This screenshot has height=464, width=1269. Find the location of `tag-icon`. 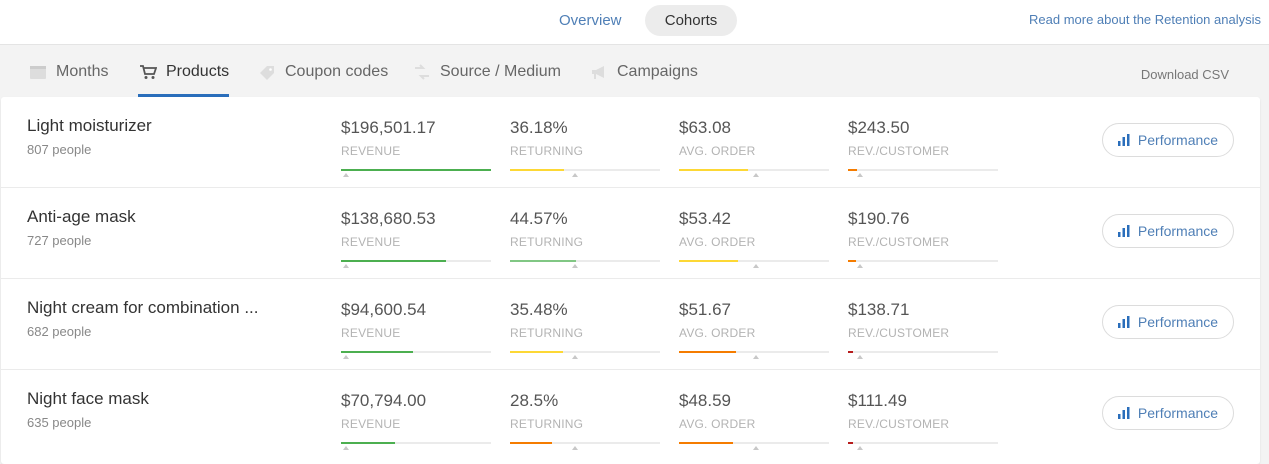

tag-icon is located at coordinates (267, 72).